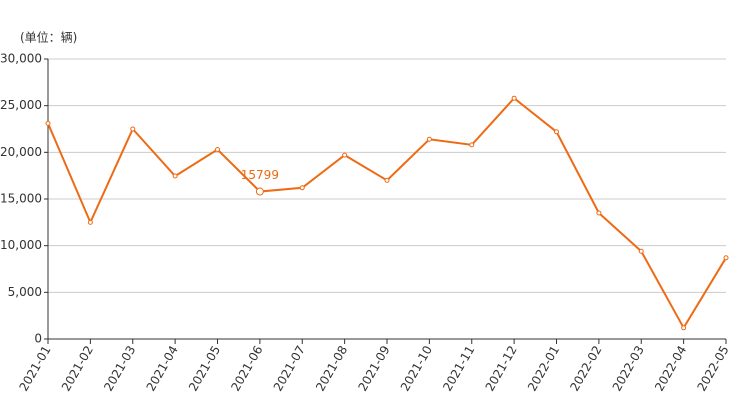  I want to click on y-tick-label: 10,000, so click(21, 245).